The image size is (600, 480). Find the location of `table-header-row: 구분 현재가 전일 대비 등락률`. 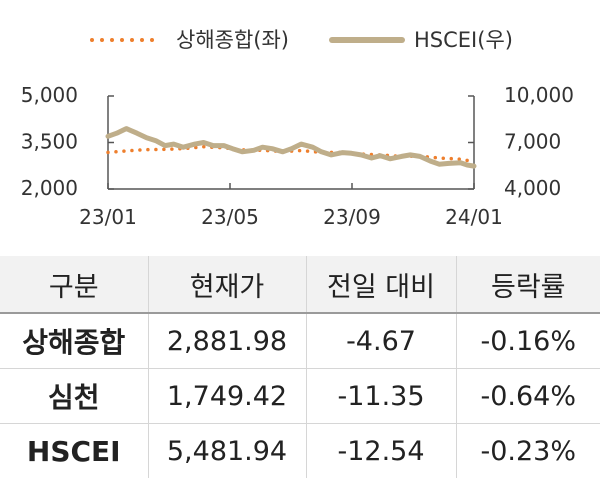

table-header-row: 구분 현재가 전일 대비 등락률 is located at coordinates (300, 285).